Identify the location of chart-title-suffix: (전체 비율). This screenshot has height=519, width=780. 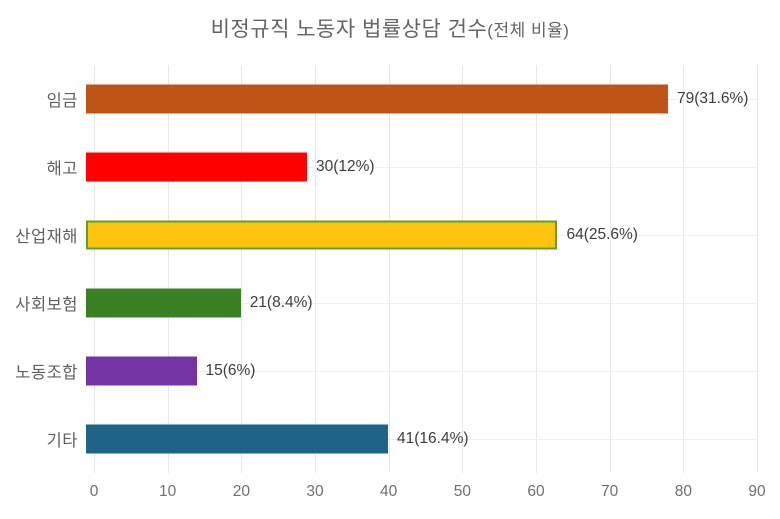
(528, 30).